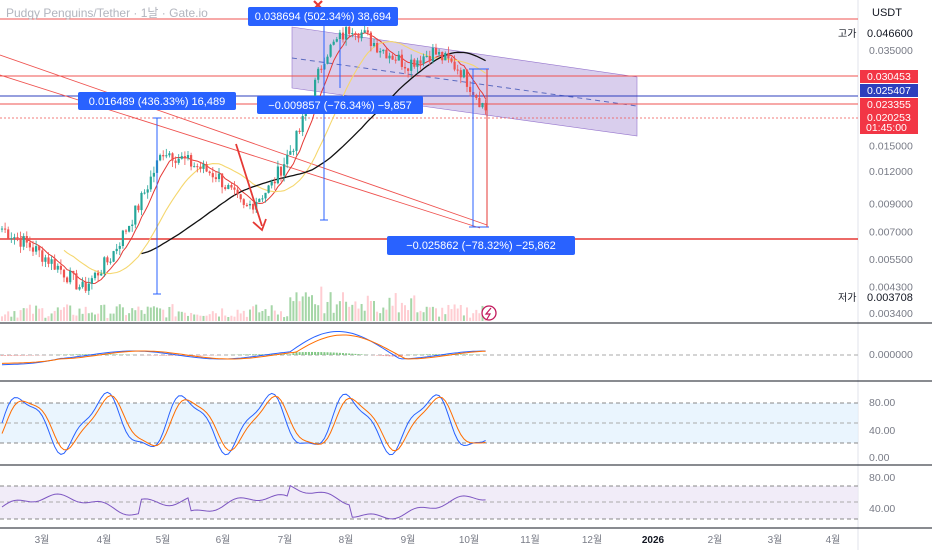 This screenshot has height=555, width=932. What do you see at coordinates (469, 540) in the screenshot?
I see `time-tick-7: 10월` at bounding box center [469, 540].